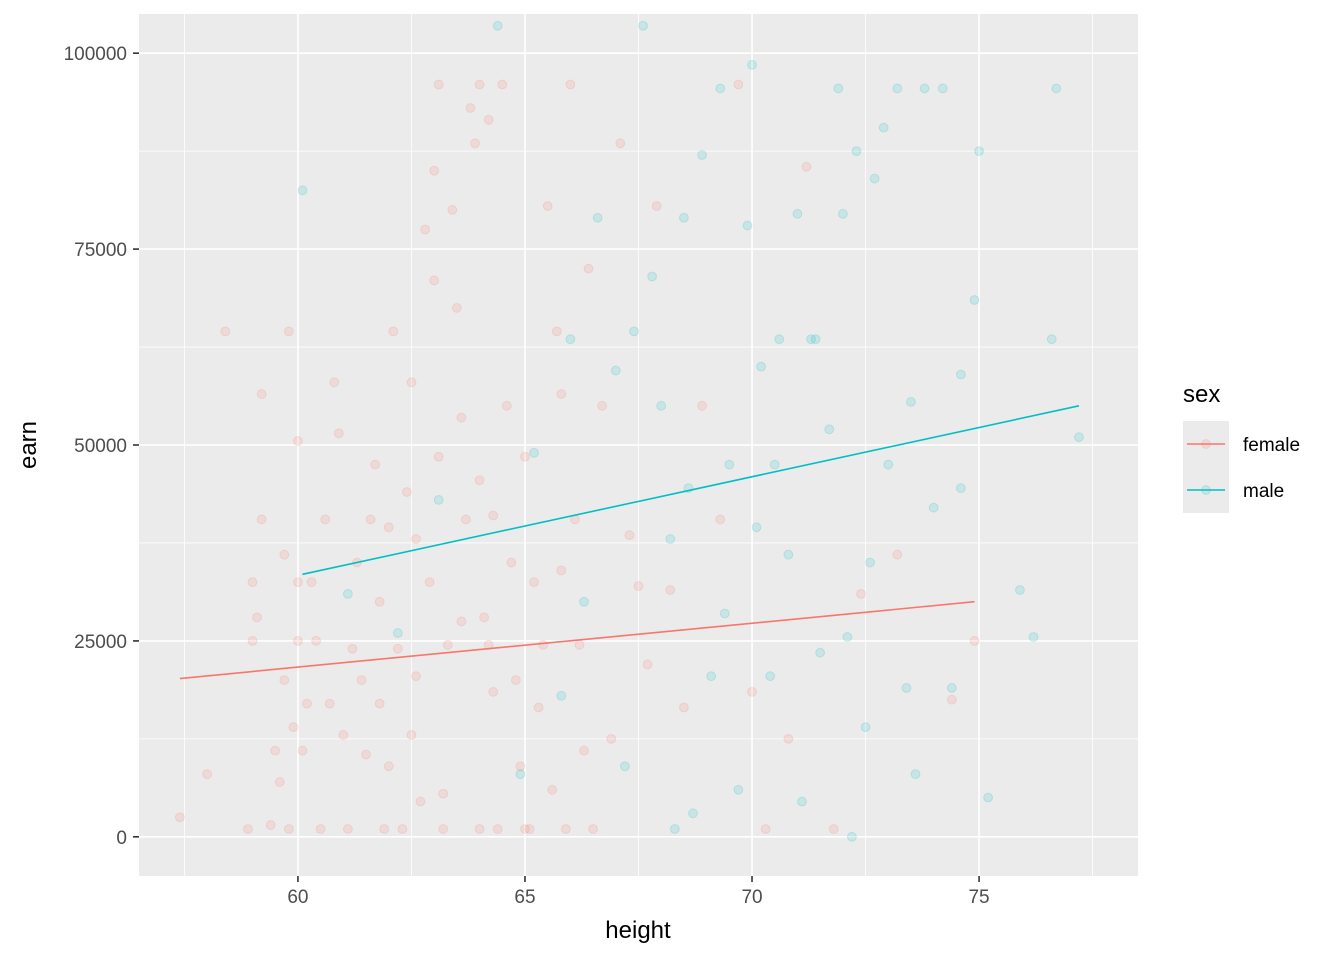 The image size is (1344, 960). Describe the element at coordinates (638, 930) in the screenshot. I see `x-axis-title: height` at that location.